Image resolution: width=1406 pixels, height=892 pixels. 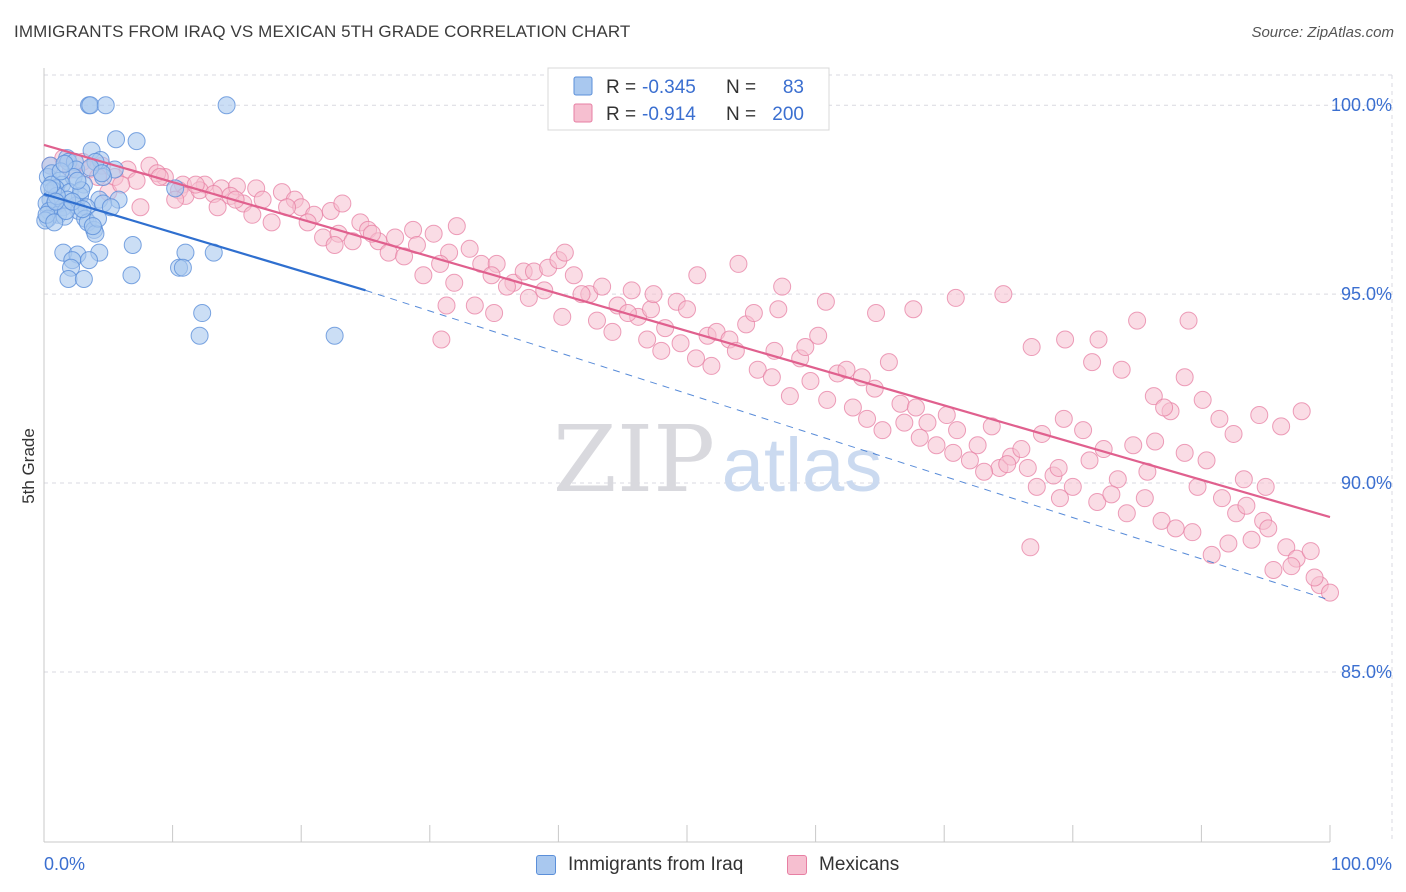 I want to click on y-tick-label: 100.0%, so click(x=1361, y=105).